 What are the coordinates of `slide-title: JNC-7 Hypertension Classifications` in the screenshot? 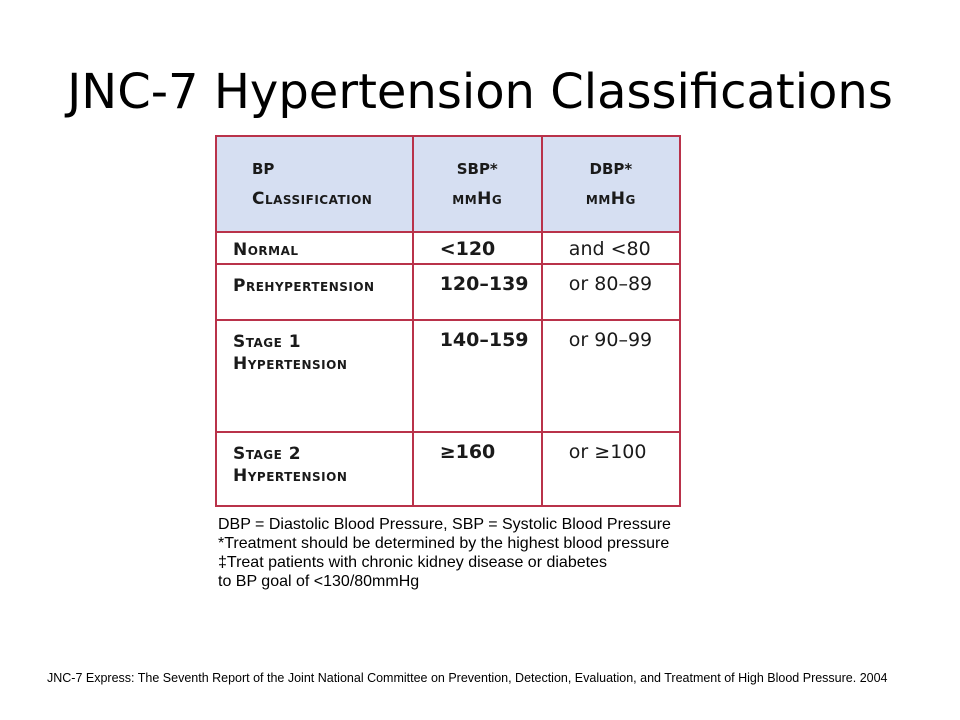 It's located at (480, 92).